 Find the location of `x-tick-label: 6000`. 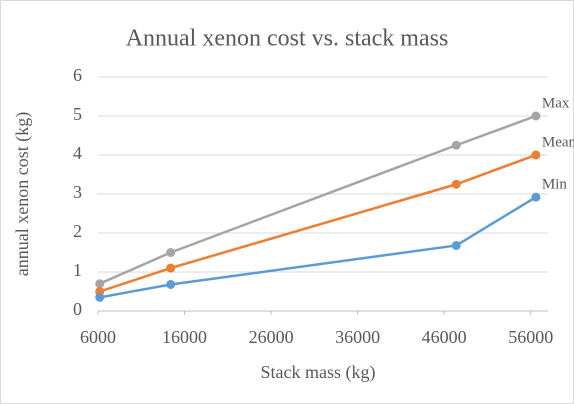

x-tick-label: 6000 is located at coordinates (98, 337).